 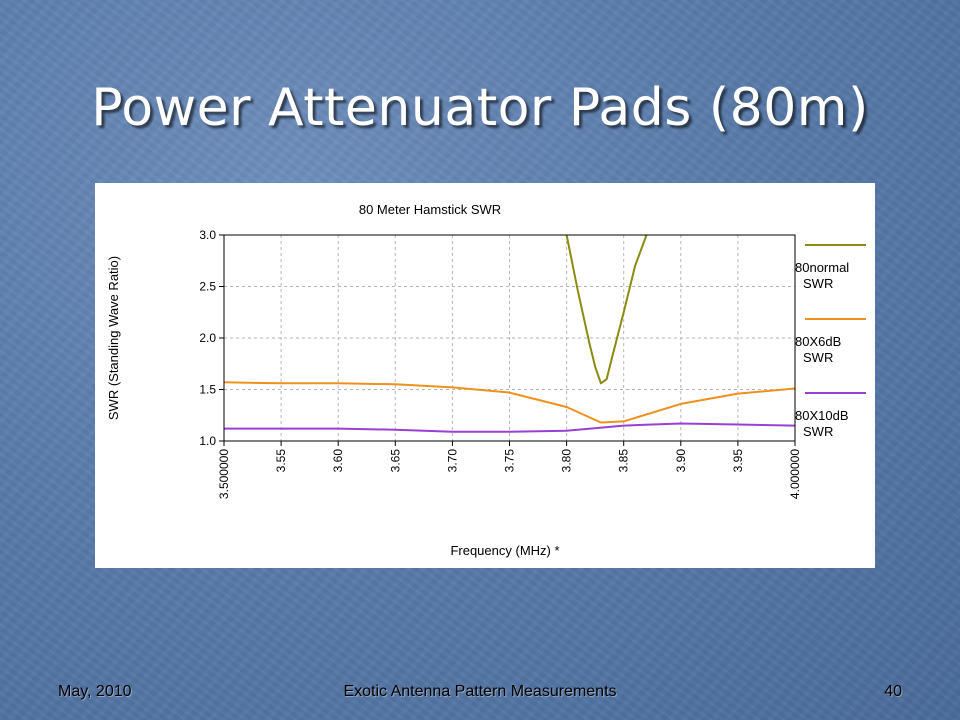 What do you see at coordinates (893, 691) in the screenshot?
I see `footer-page-number: 40` at bounding box center [893, 691].